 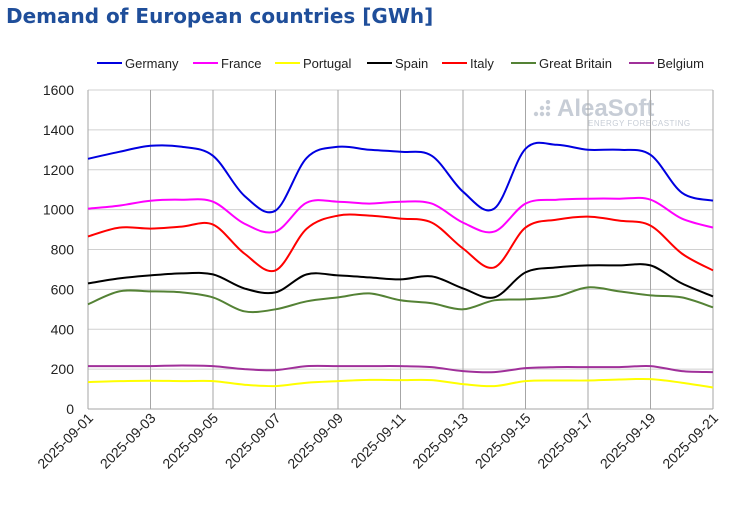 I want to click on x-tick-label: 2025-09-03, so click(x=128, y=441).